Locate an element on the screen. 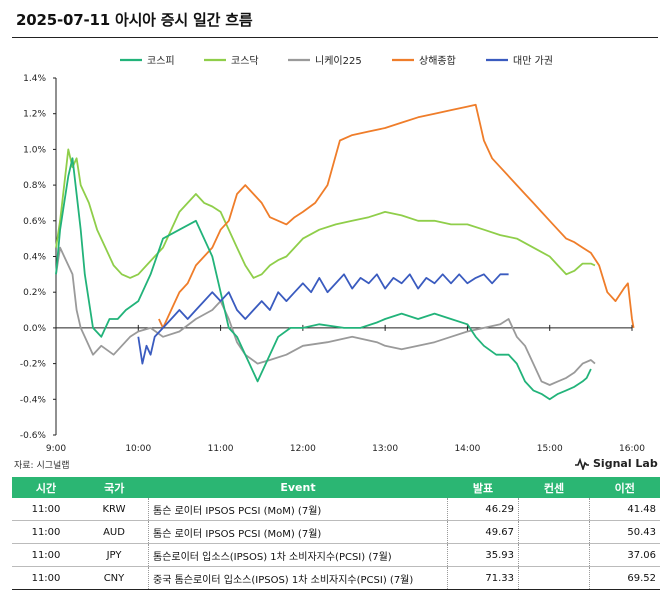  x-tick-label: 11:00 is located at coordinates (221, 449).